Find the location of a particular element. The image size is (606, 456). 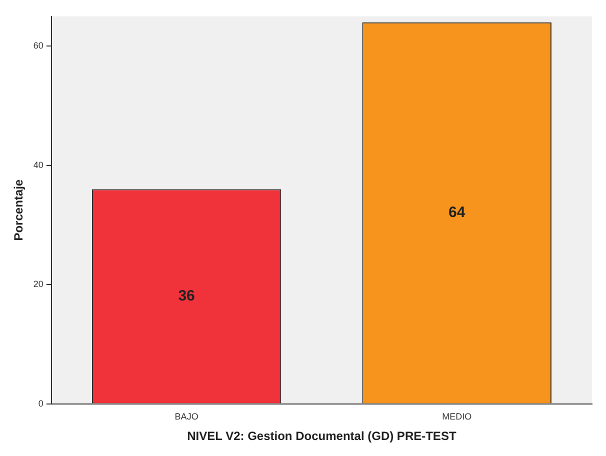

y-axis-title: Porcentaje is located at coordinates (19, 210).